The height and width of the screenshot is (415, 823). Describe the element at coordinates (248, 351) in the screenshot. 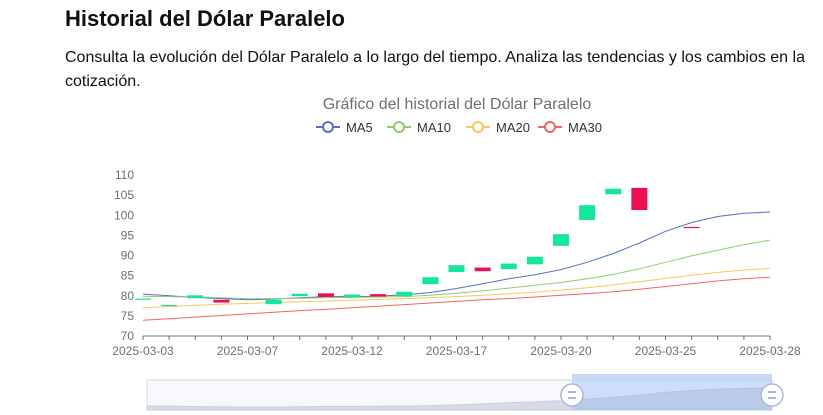

I see `x-tick-label: 2025-03-07` at that location.